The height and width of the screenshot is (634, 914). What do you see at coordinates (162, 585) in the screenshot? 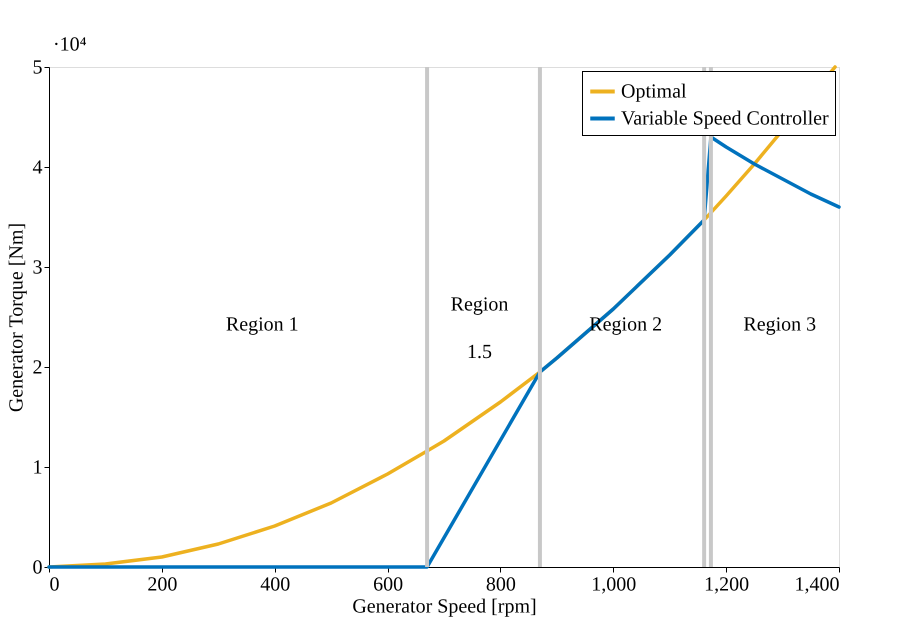
I see `x-tick-label: 200` at bounding box center [162, 585].